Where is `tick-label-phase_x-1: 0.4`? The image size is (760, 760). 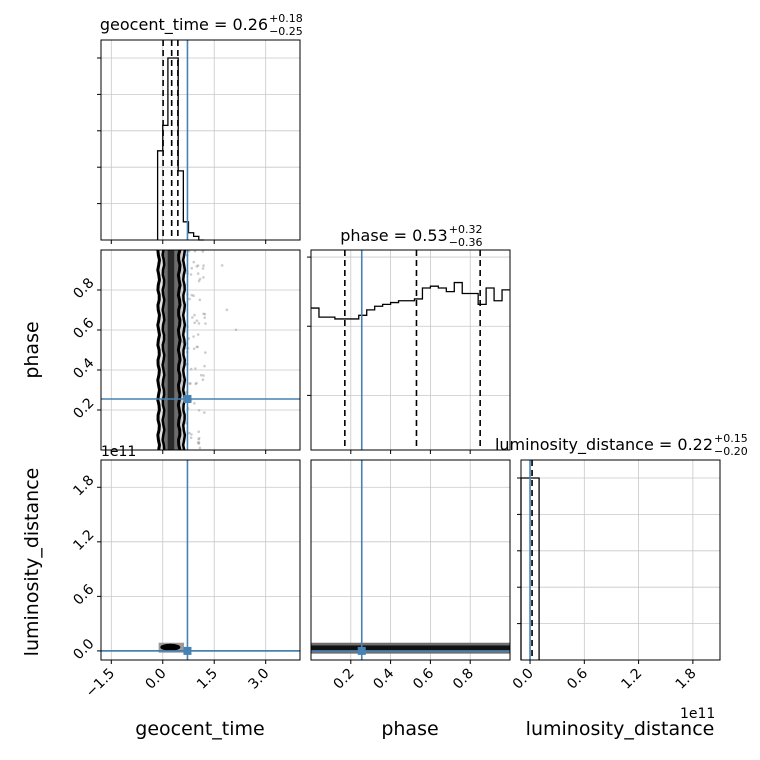 tick-label-phase_x-1: 0.4 is located at coordinates (383, 678).